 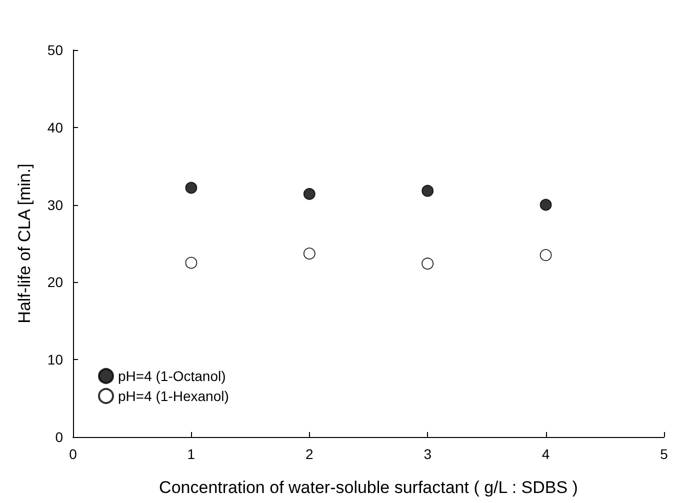 What do you see at coordinates (24, 244) in the screenshot?
I see `y-axis-title: Half-life of CLA [min.]` at bounding box center [24, 244].